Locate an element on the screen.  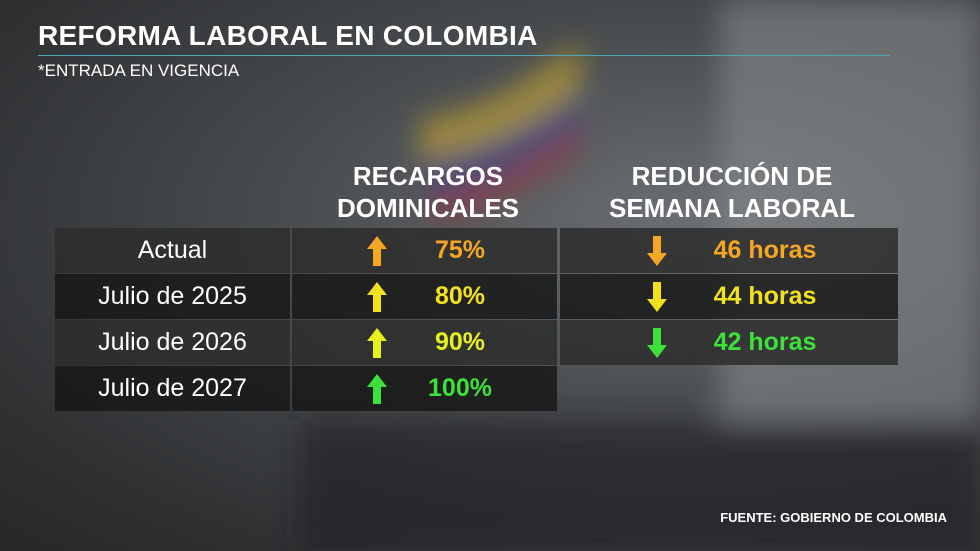
row-label: Actual is located at coordinates (172, 250).